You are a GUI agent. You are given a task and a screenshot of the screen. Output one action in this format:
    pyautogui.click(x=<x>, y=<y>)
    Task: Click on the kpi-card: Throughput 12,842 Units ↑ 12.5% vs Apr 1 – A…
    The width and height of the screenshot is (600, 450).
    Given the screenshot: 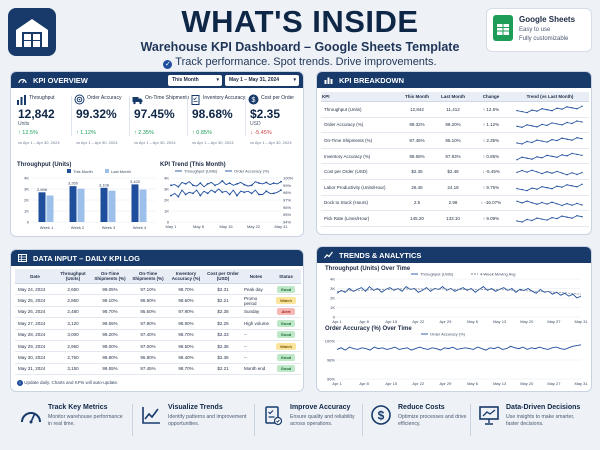 What is the action you would take?
    pyautogui.click(x=42, y=142)
    